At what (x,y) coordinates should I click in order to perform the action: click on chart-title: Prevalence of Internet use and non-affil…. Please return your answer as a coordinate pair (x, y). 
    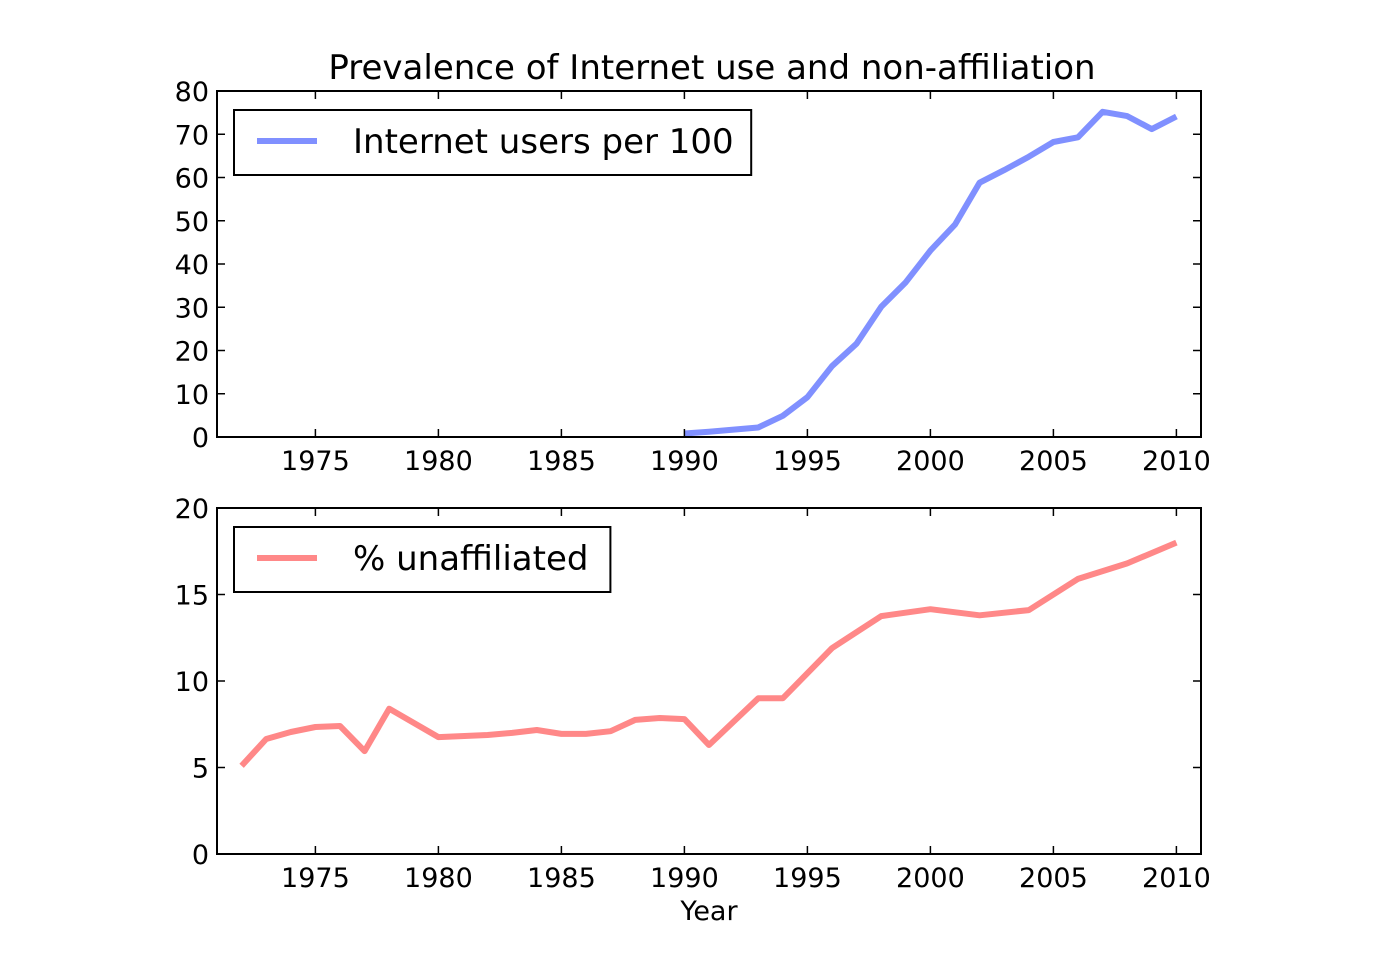
    Looking at the image, I should click on (711, 68).